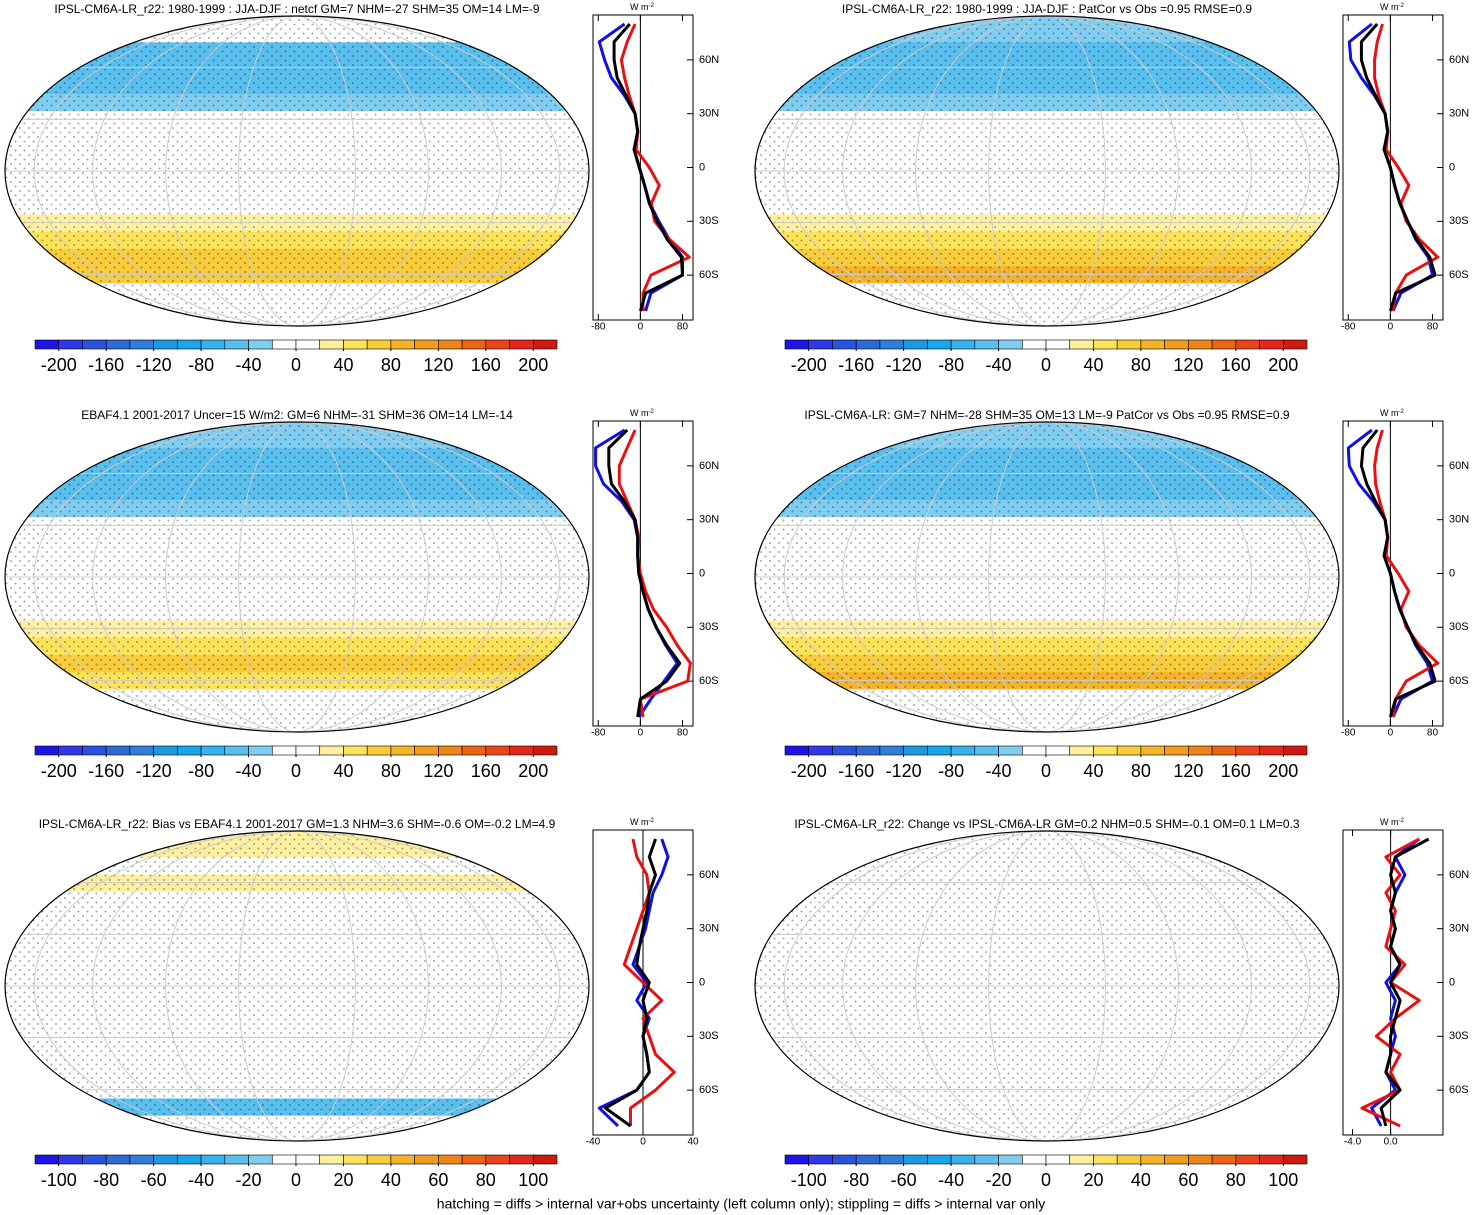 The height and width of the screenshot is (1215, 1483). What do you see at coordinates (201, 771) in the screenshot?
I see `colorbar-label: -80` at bounding box center [201, 771].